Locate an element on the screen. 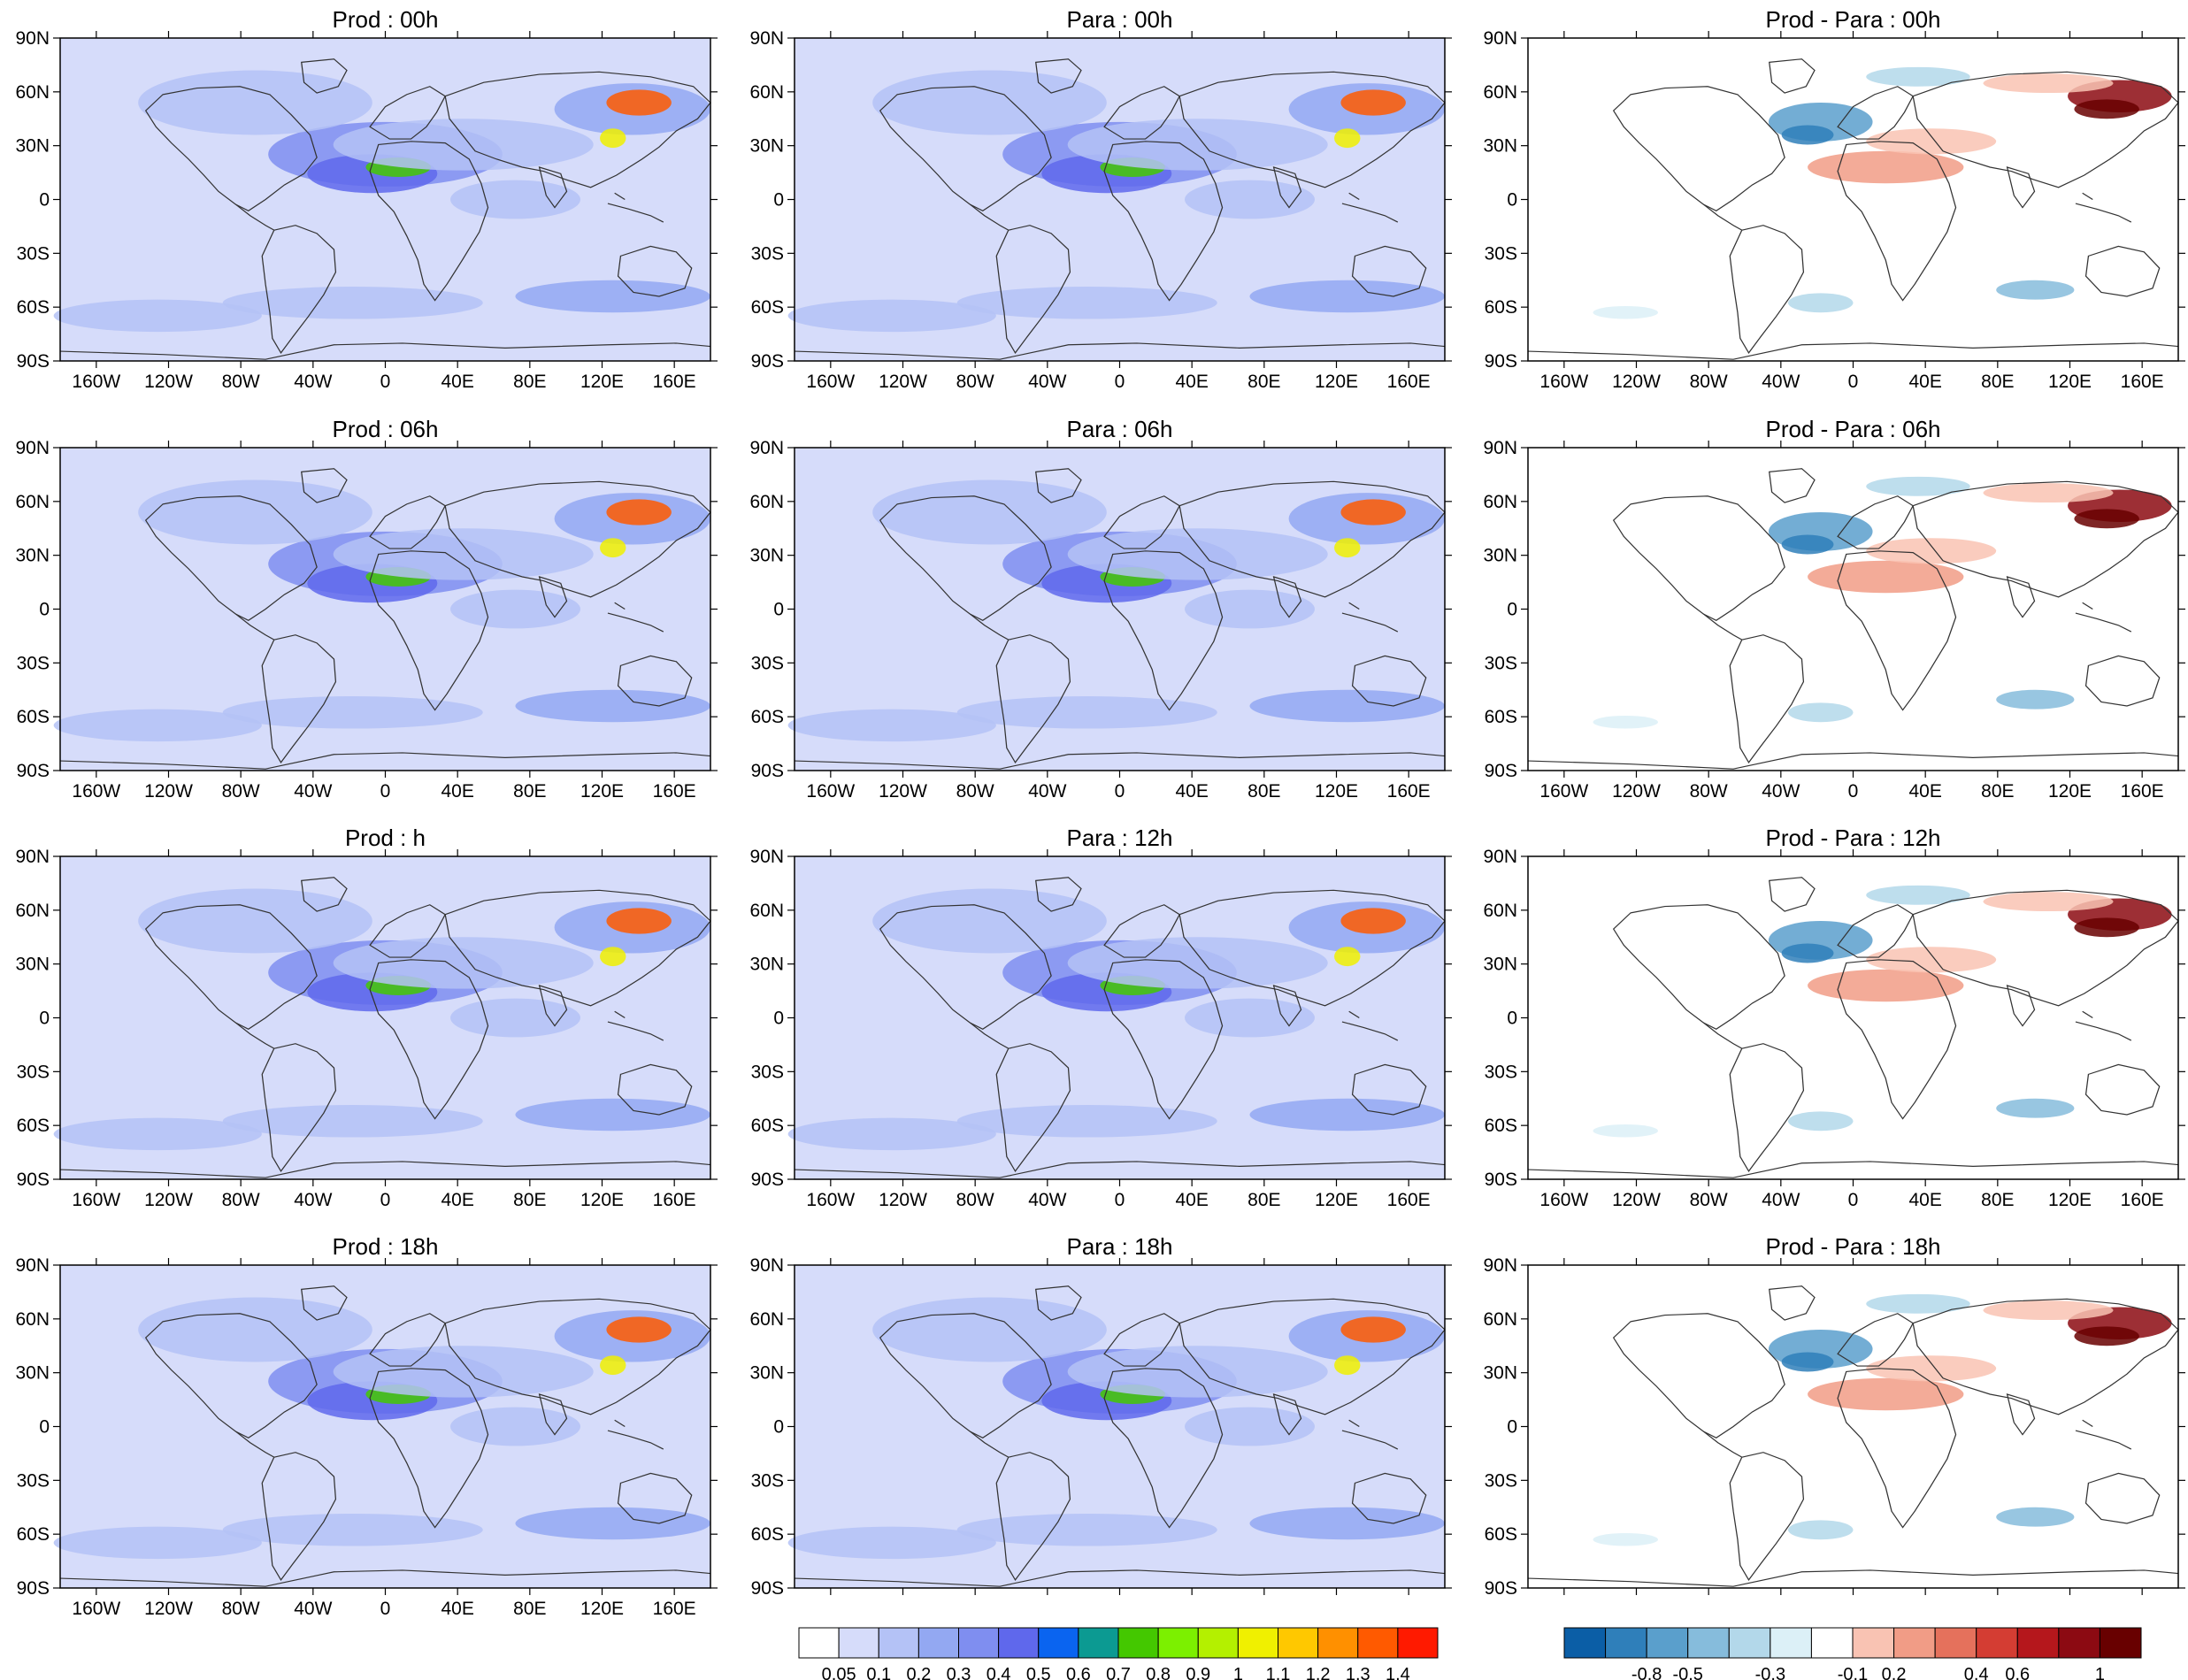  colorbar-label: -0.1 is located at coordinates (1853, 1672).